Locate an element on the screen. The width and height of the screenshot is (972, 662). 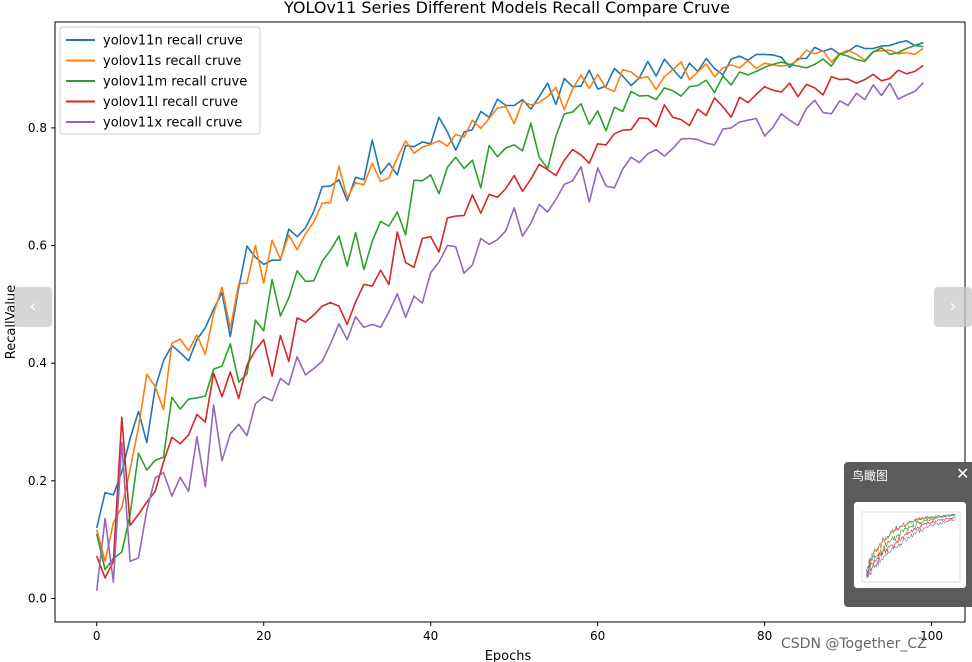
y-tick-label: 0.6 is located at coordinates (37, 246).